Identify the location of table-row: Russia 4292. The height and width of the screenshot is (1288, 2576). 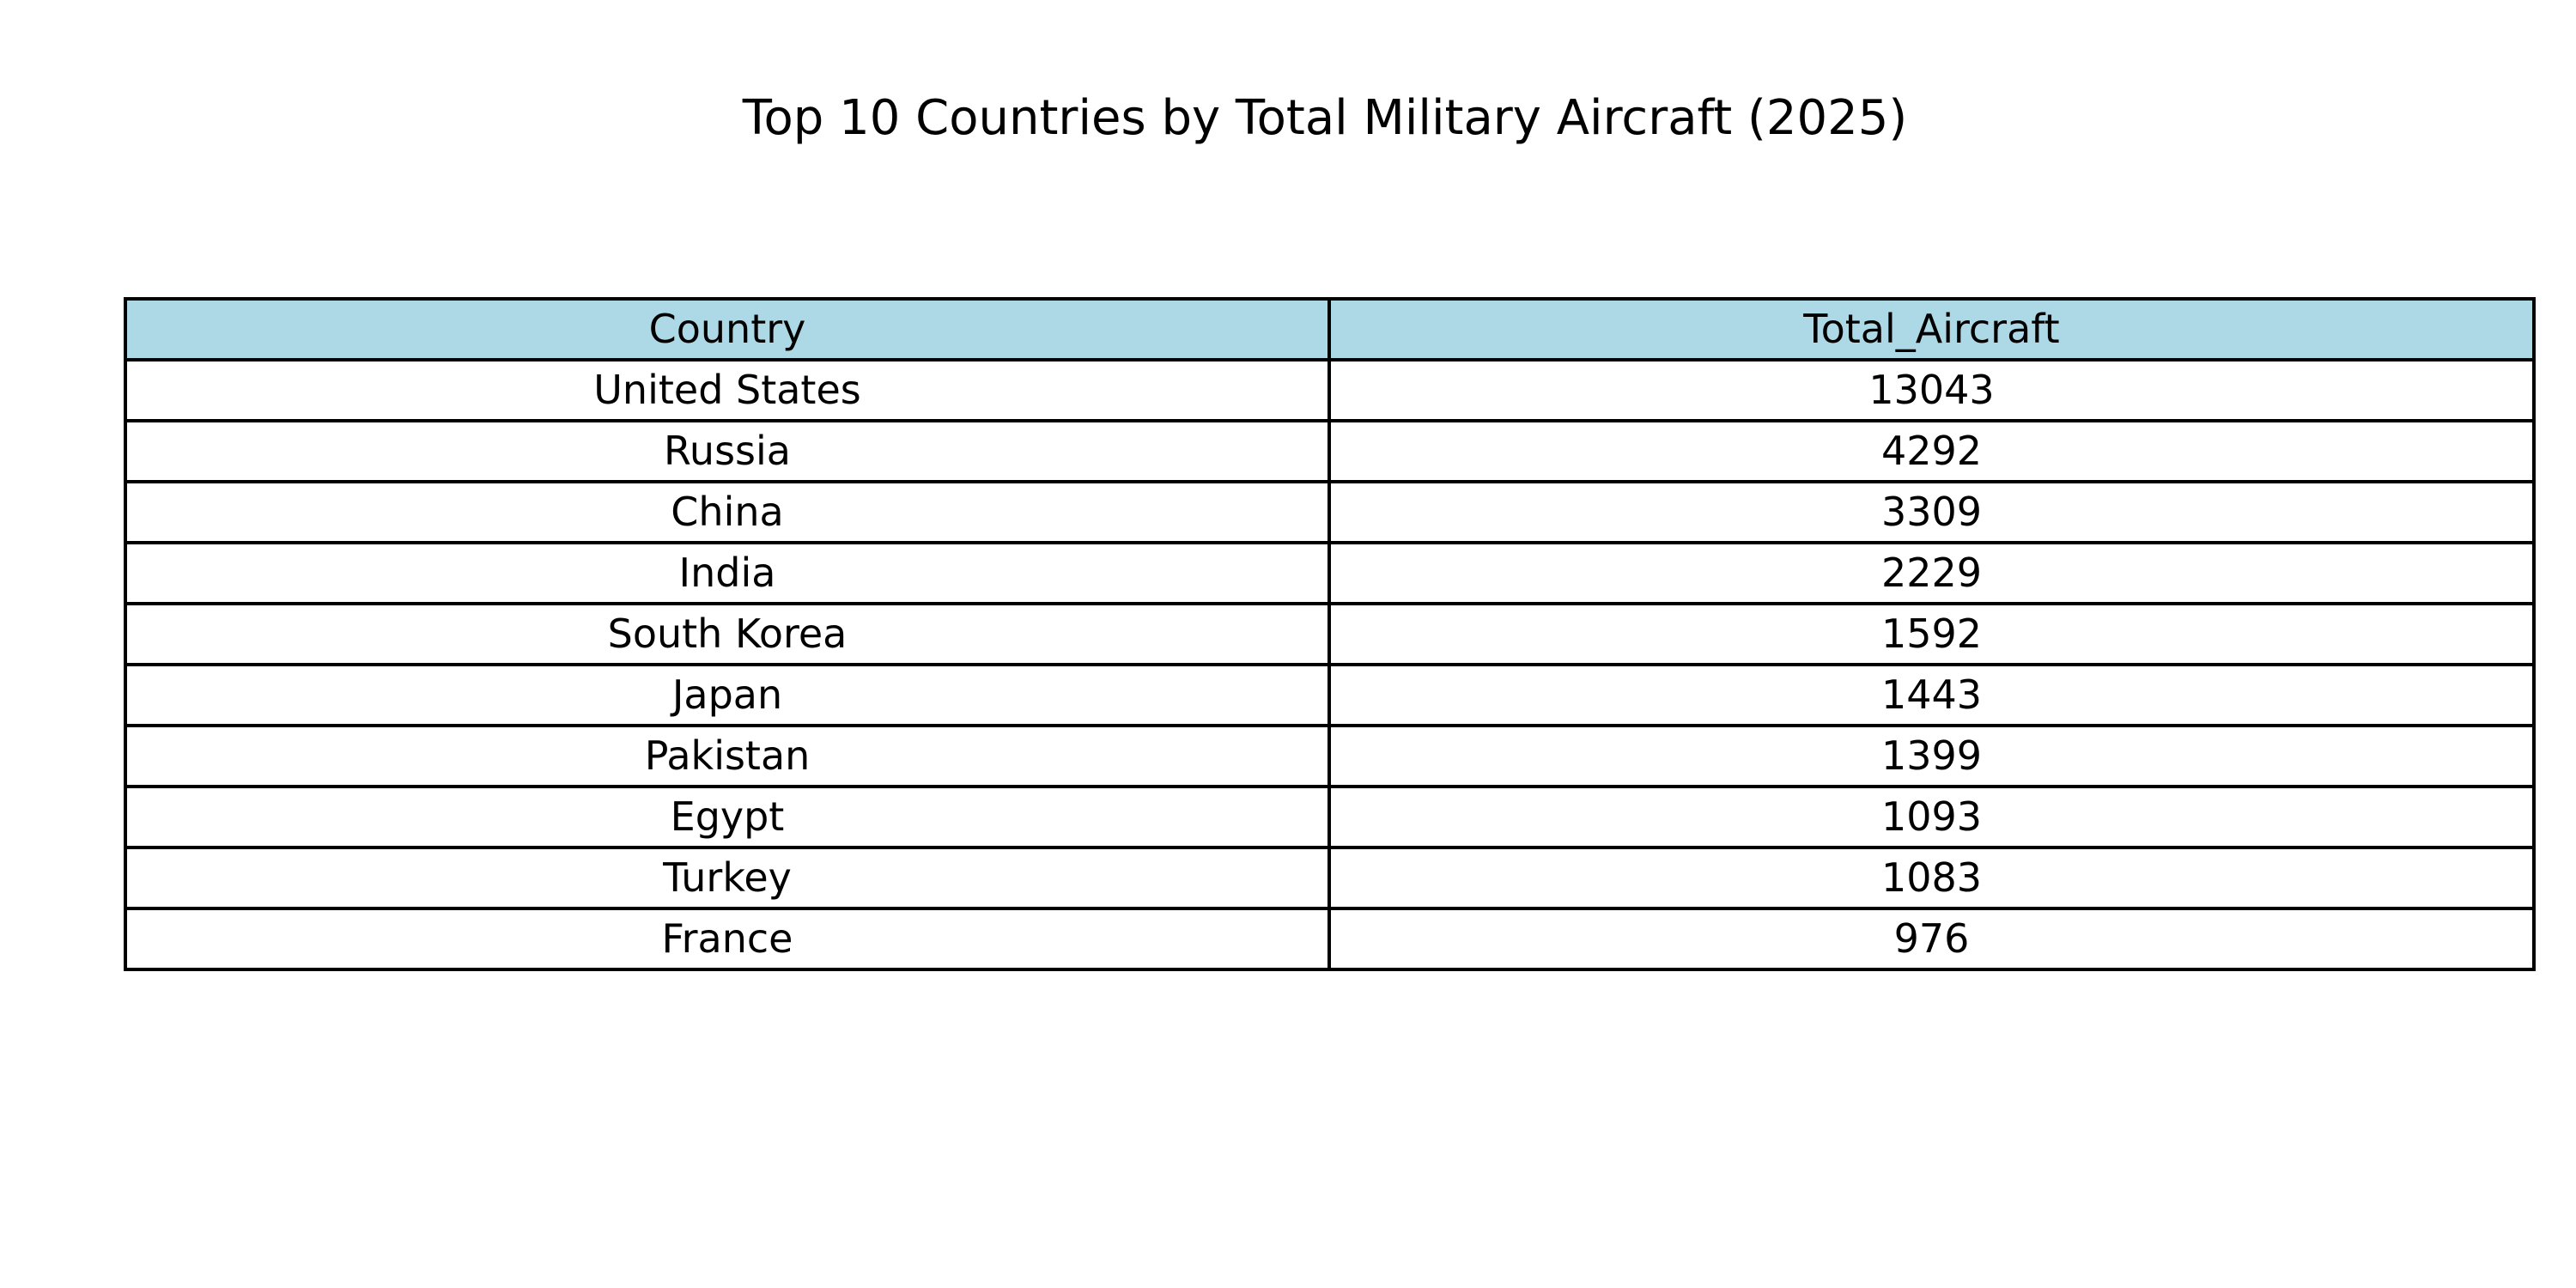
(1330, 451).